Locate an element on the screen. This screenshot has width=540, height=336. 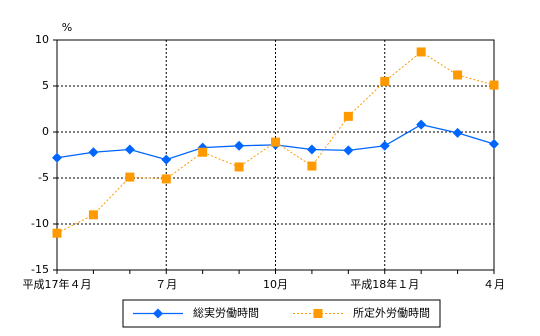
y-tick-label: -15 is located at coordinates (40, 269).